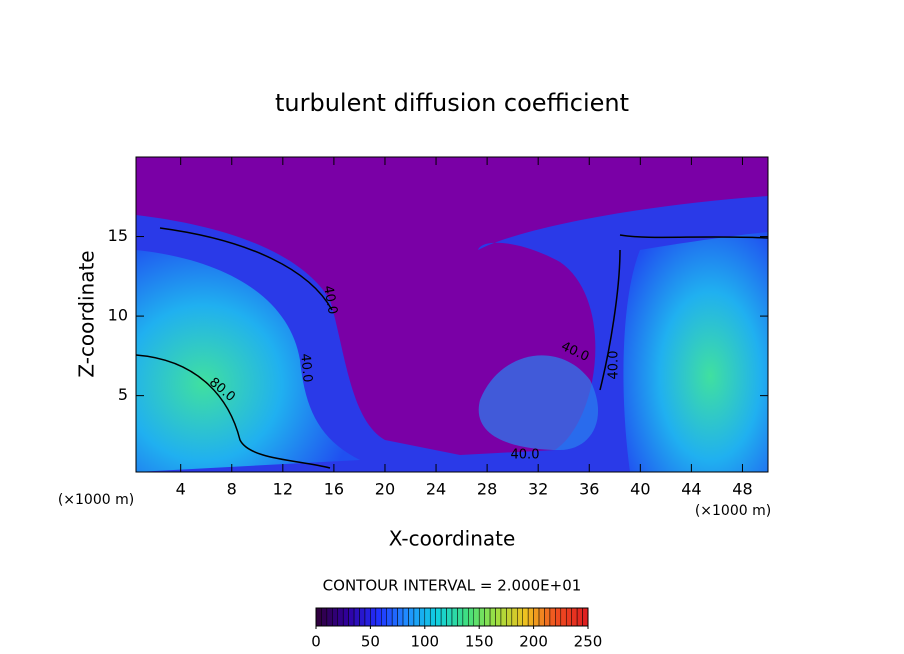 This screenshot has width=904, height=654. Describe the element at coordinates (96, 500) in the screenshot. I see `y-unit: (×1000 m)` at that location.